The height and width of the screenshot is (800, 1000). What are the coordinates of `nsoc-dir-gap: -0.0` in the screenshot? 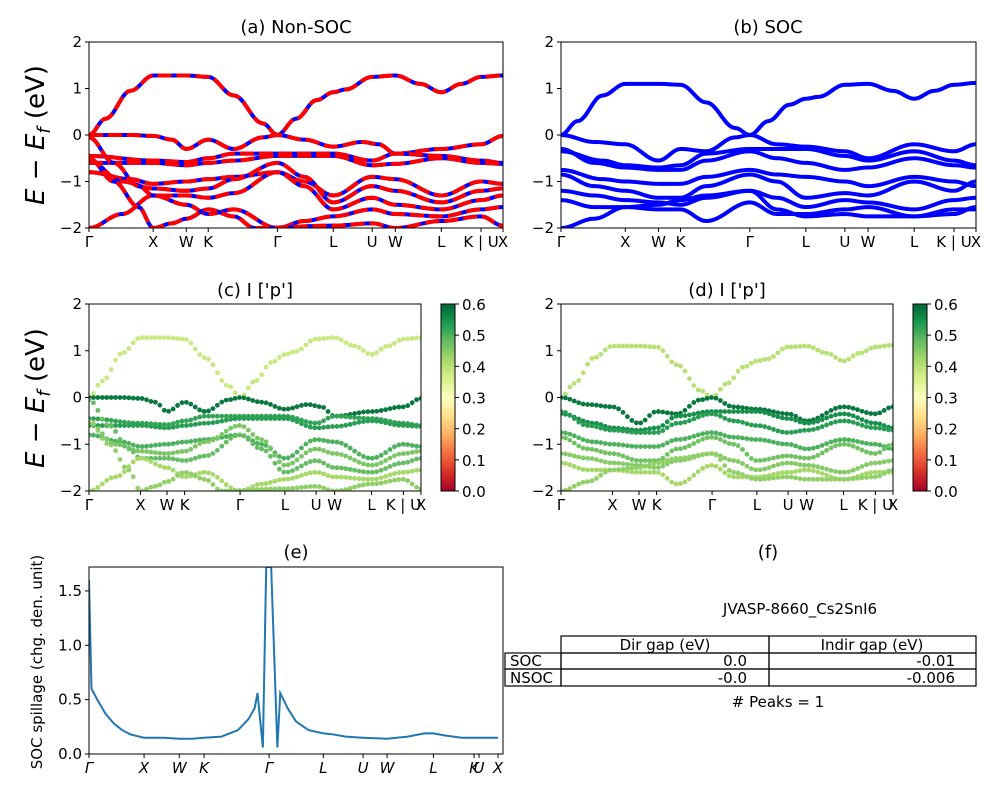 It's located at (732, 678).